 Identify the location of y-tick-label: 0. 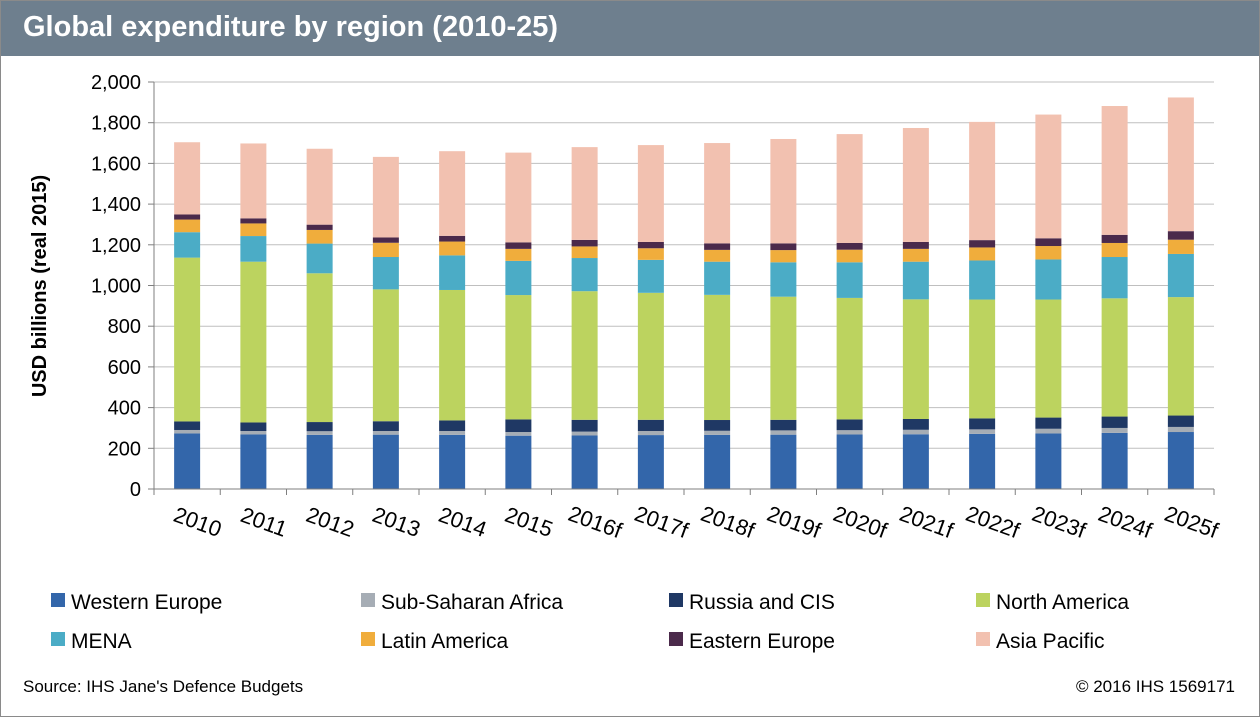
(135, 490).